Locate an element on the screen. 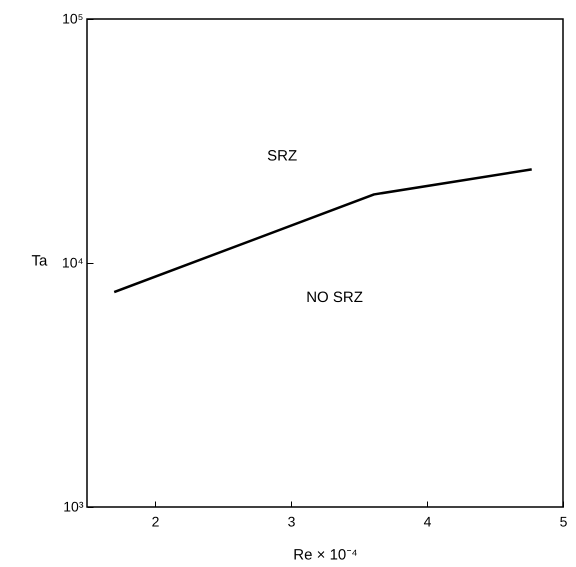 The width and height of the screenshot is (576, 567). y-tick-label: 10⁴ is located at coordinates (73, 262).